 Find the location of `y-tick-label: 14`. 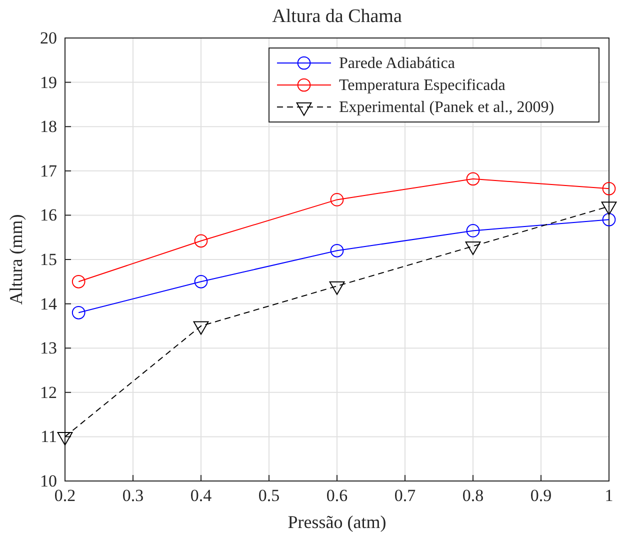

y-tick-label: 14 is located at coordinates (49, 304).